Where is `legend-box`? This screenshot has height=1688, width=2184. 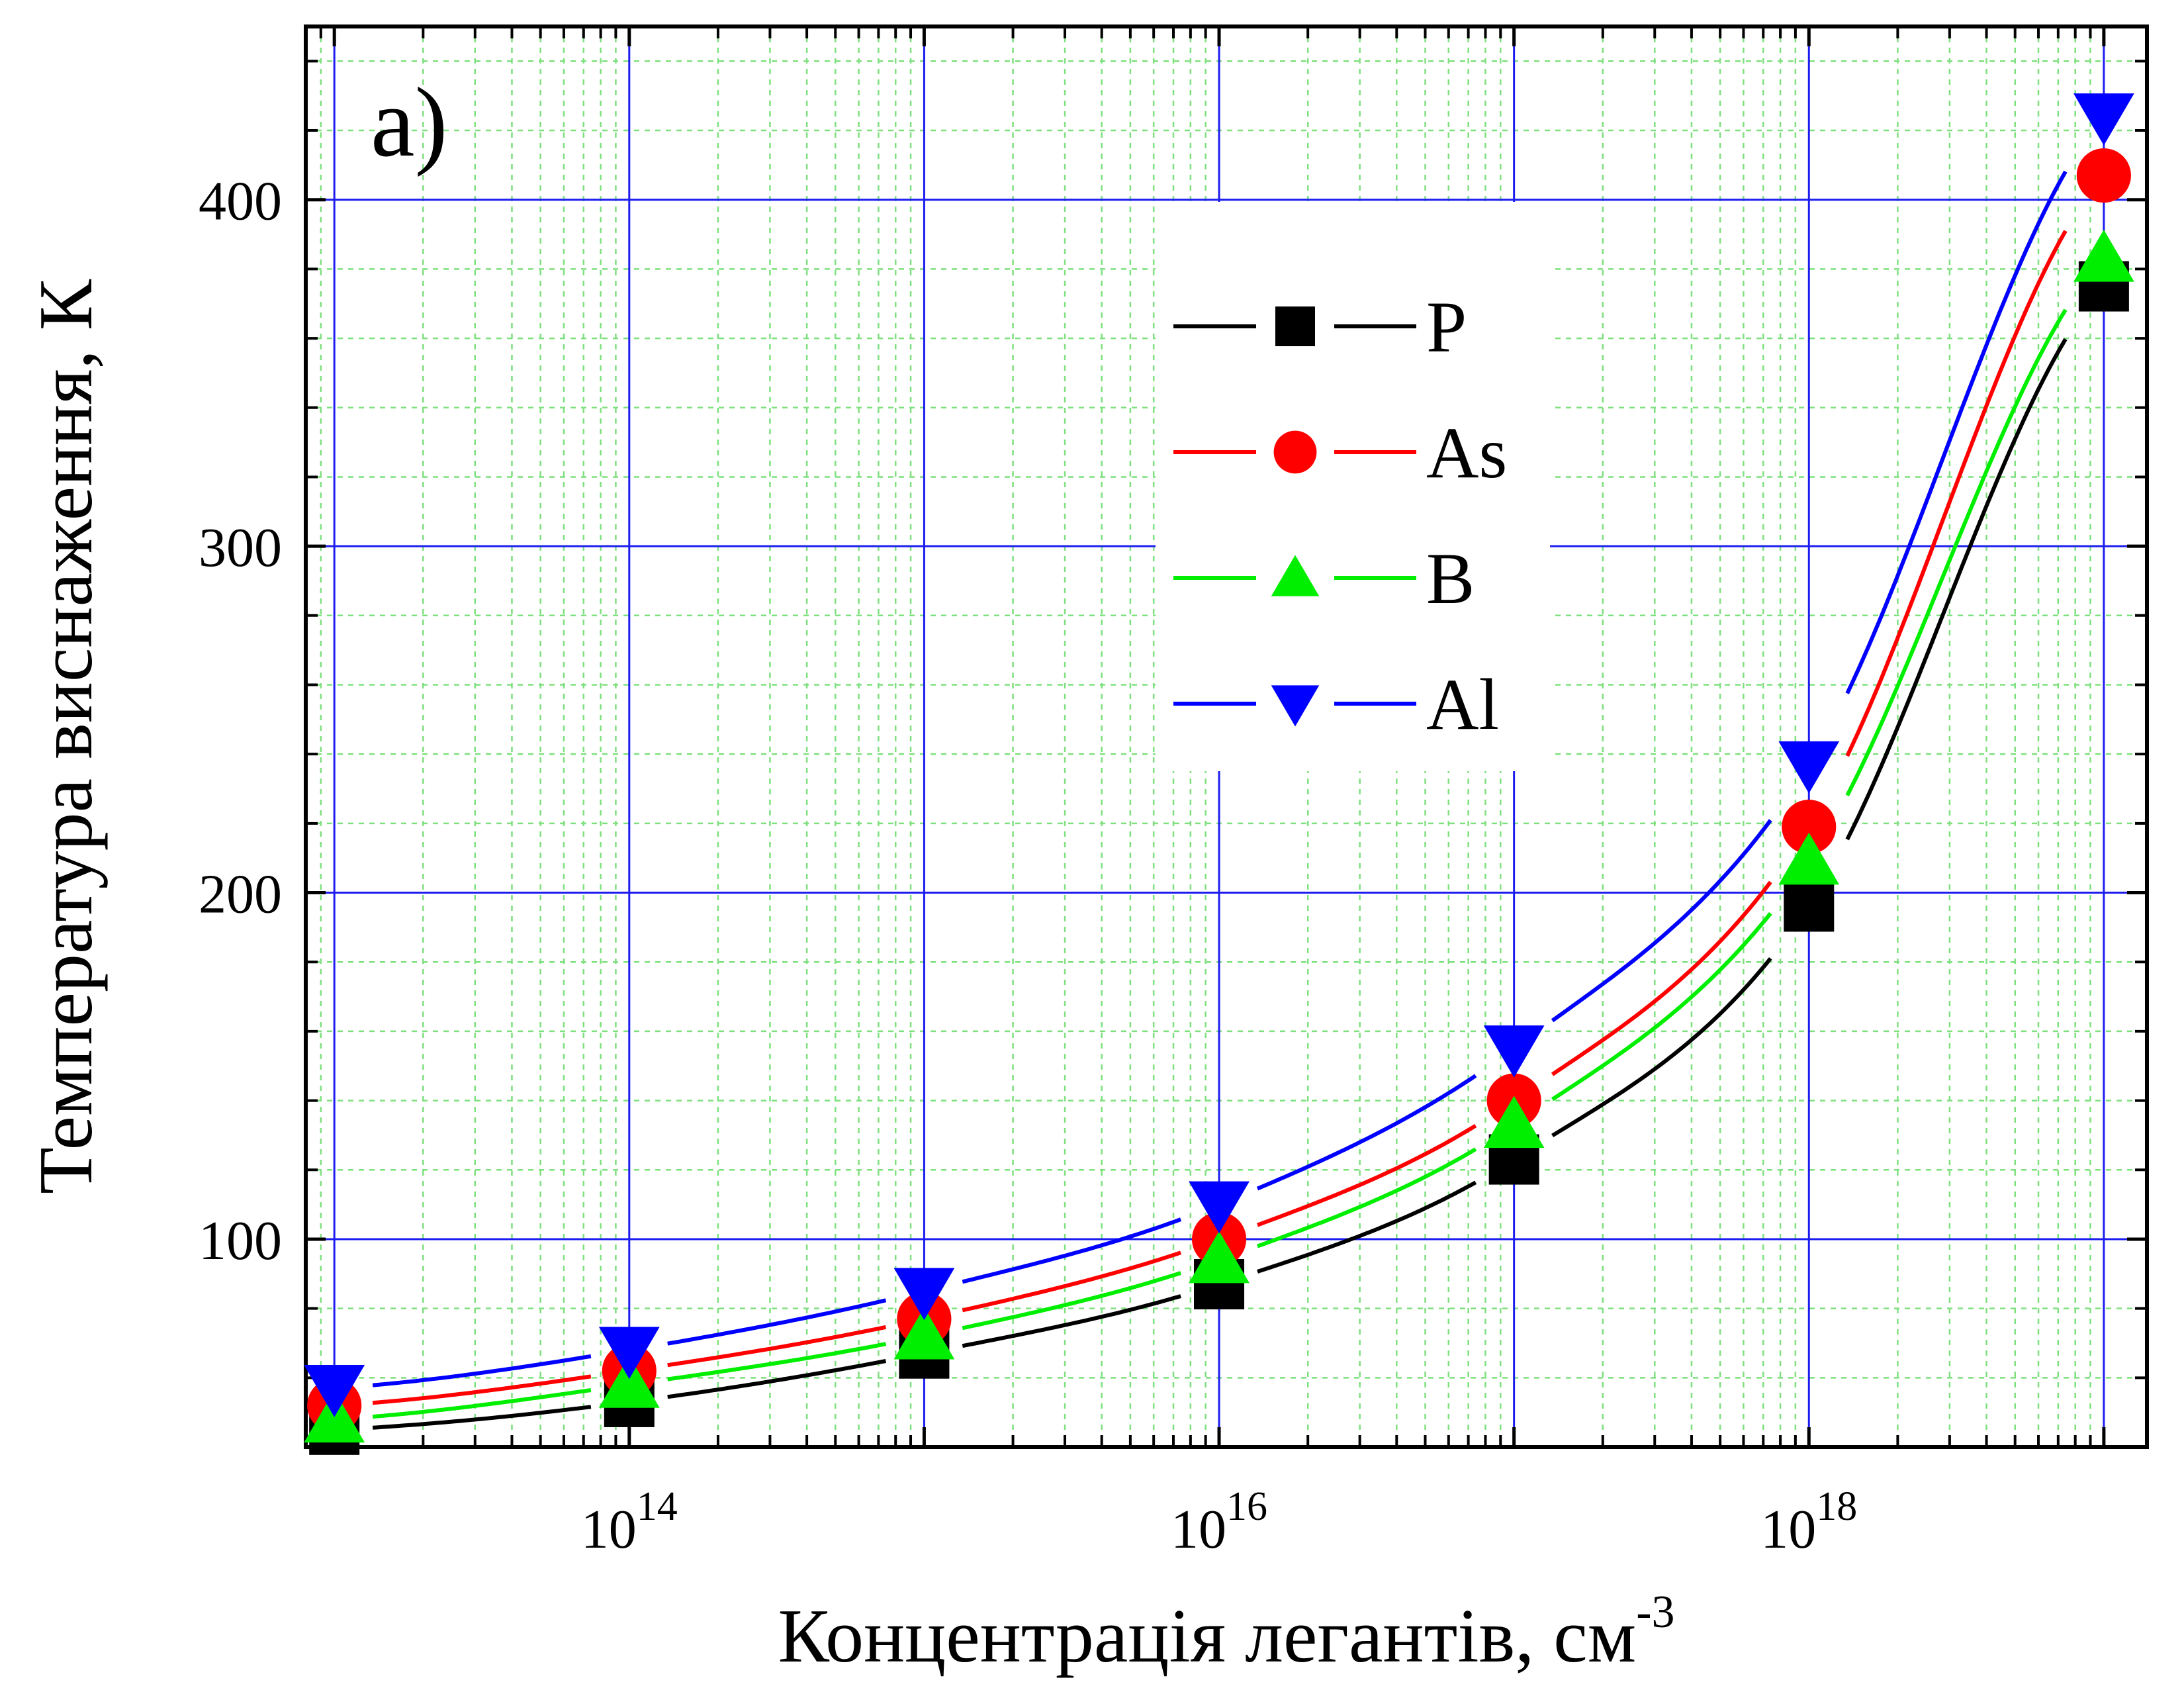 legend-box is located at coordinates (1353, 486).